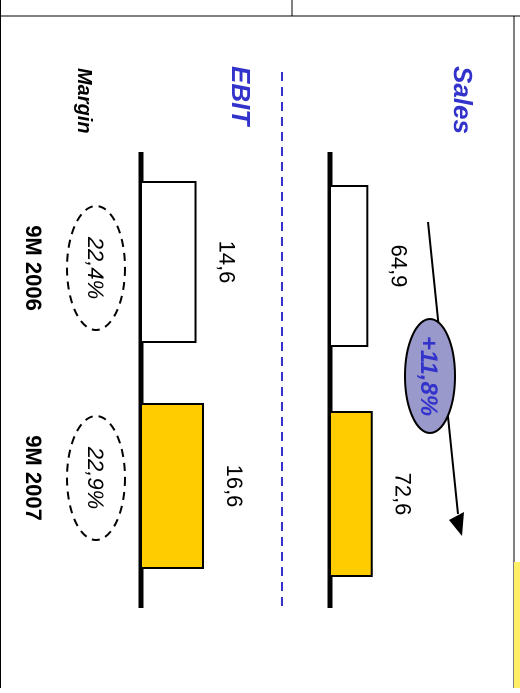 This screenshot has height=693, width=520. Describe the element at coordinates (84, 101) in the screenshot. I see `margin-title: Margin` at that location.